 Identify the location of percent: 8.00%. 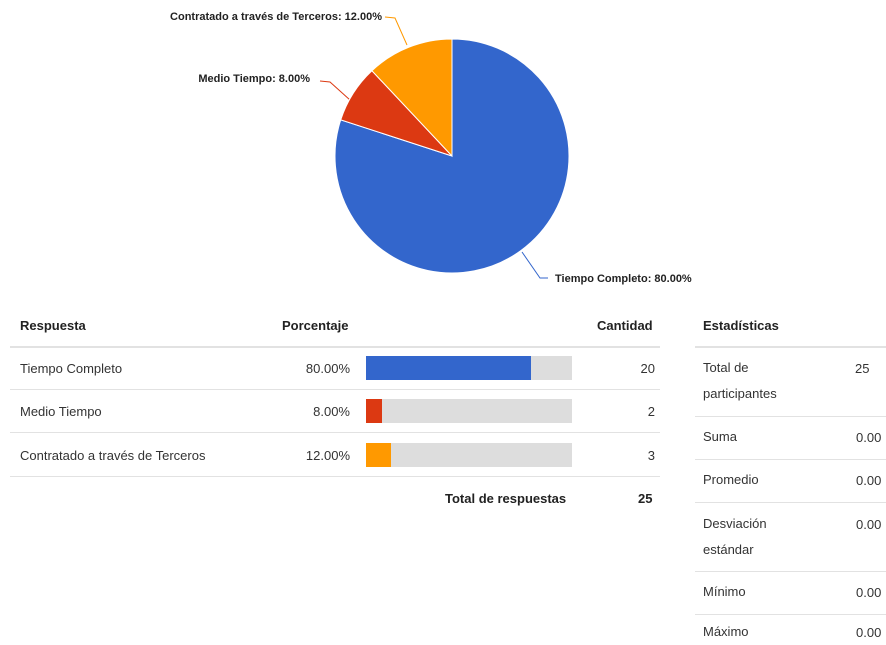
(331, 411).